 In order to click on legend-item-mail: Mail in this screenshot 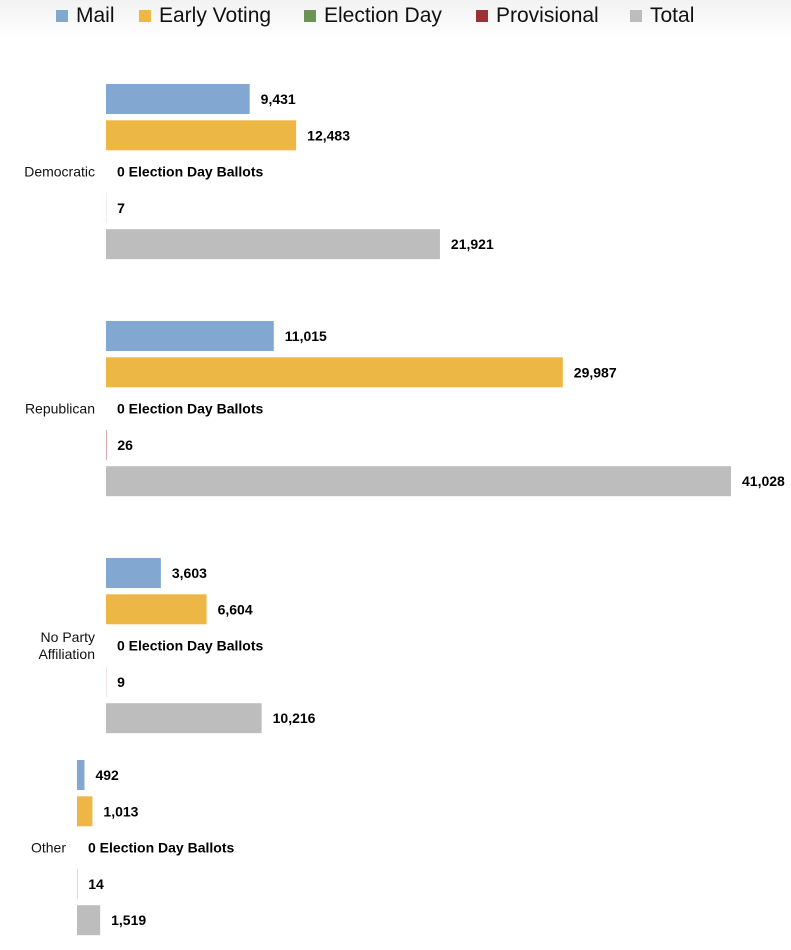, I will do `click(85, 16)`.